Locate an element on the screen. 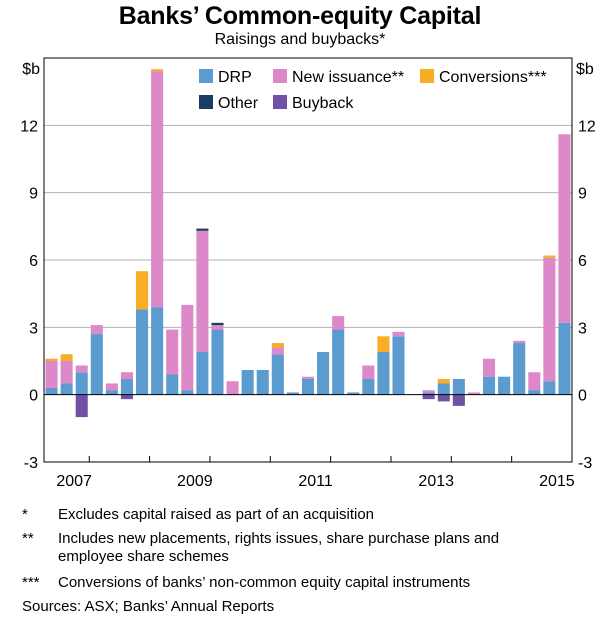 This screenshot has width=600, height=618. y-tick-label-left: 9 is located at coordinates (33, 194).